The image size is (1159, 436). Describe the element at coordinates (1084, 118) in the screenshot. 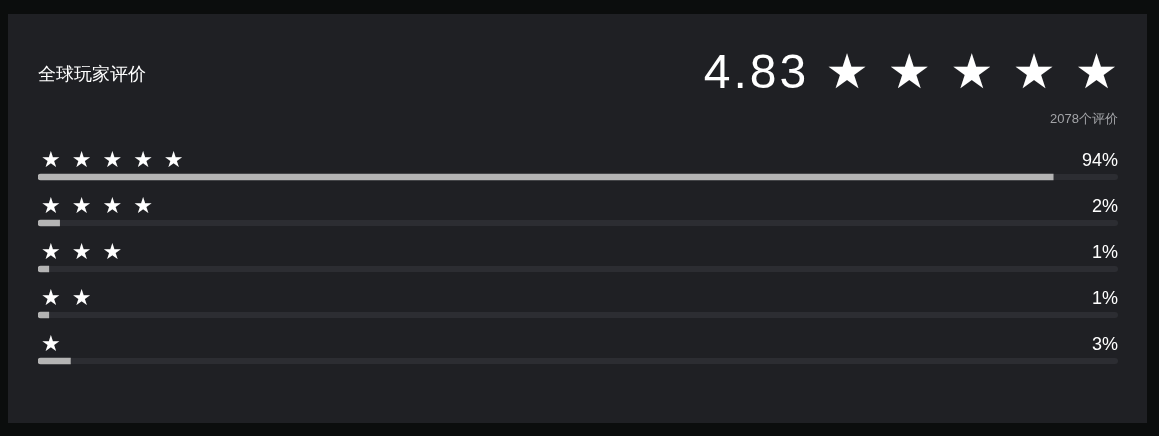

I see `text: 2078个评价` at that location.